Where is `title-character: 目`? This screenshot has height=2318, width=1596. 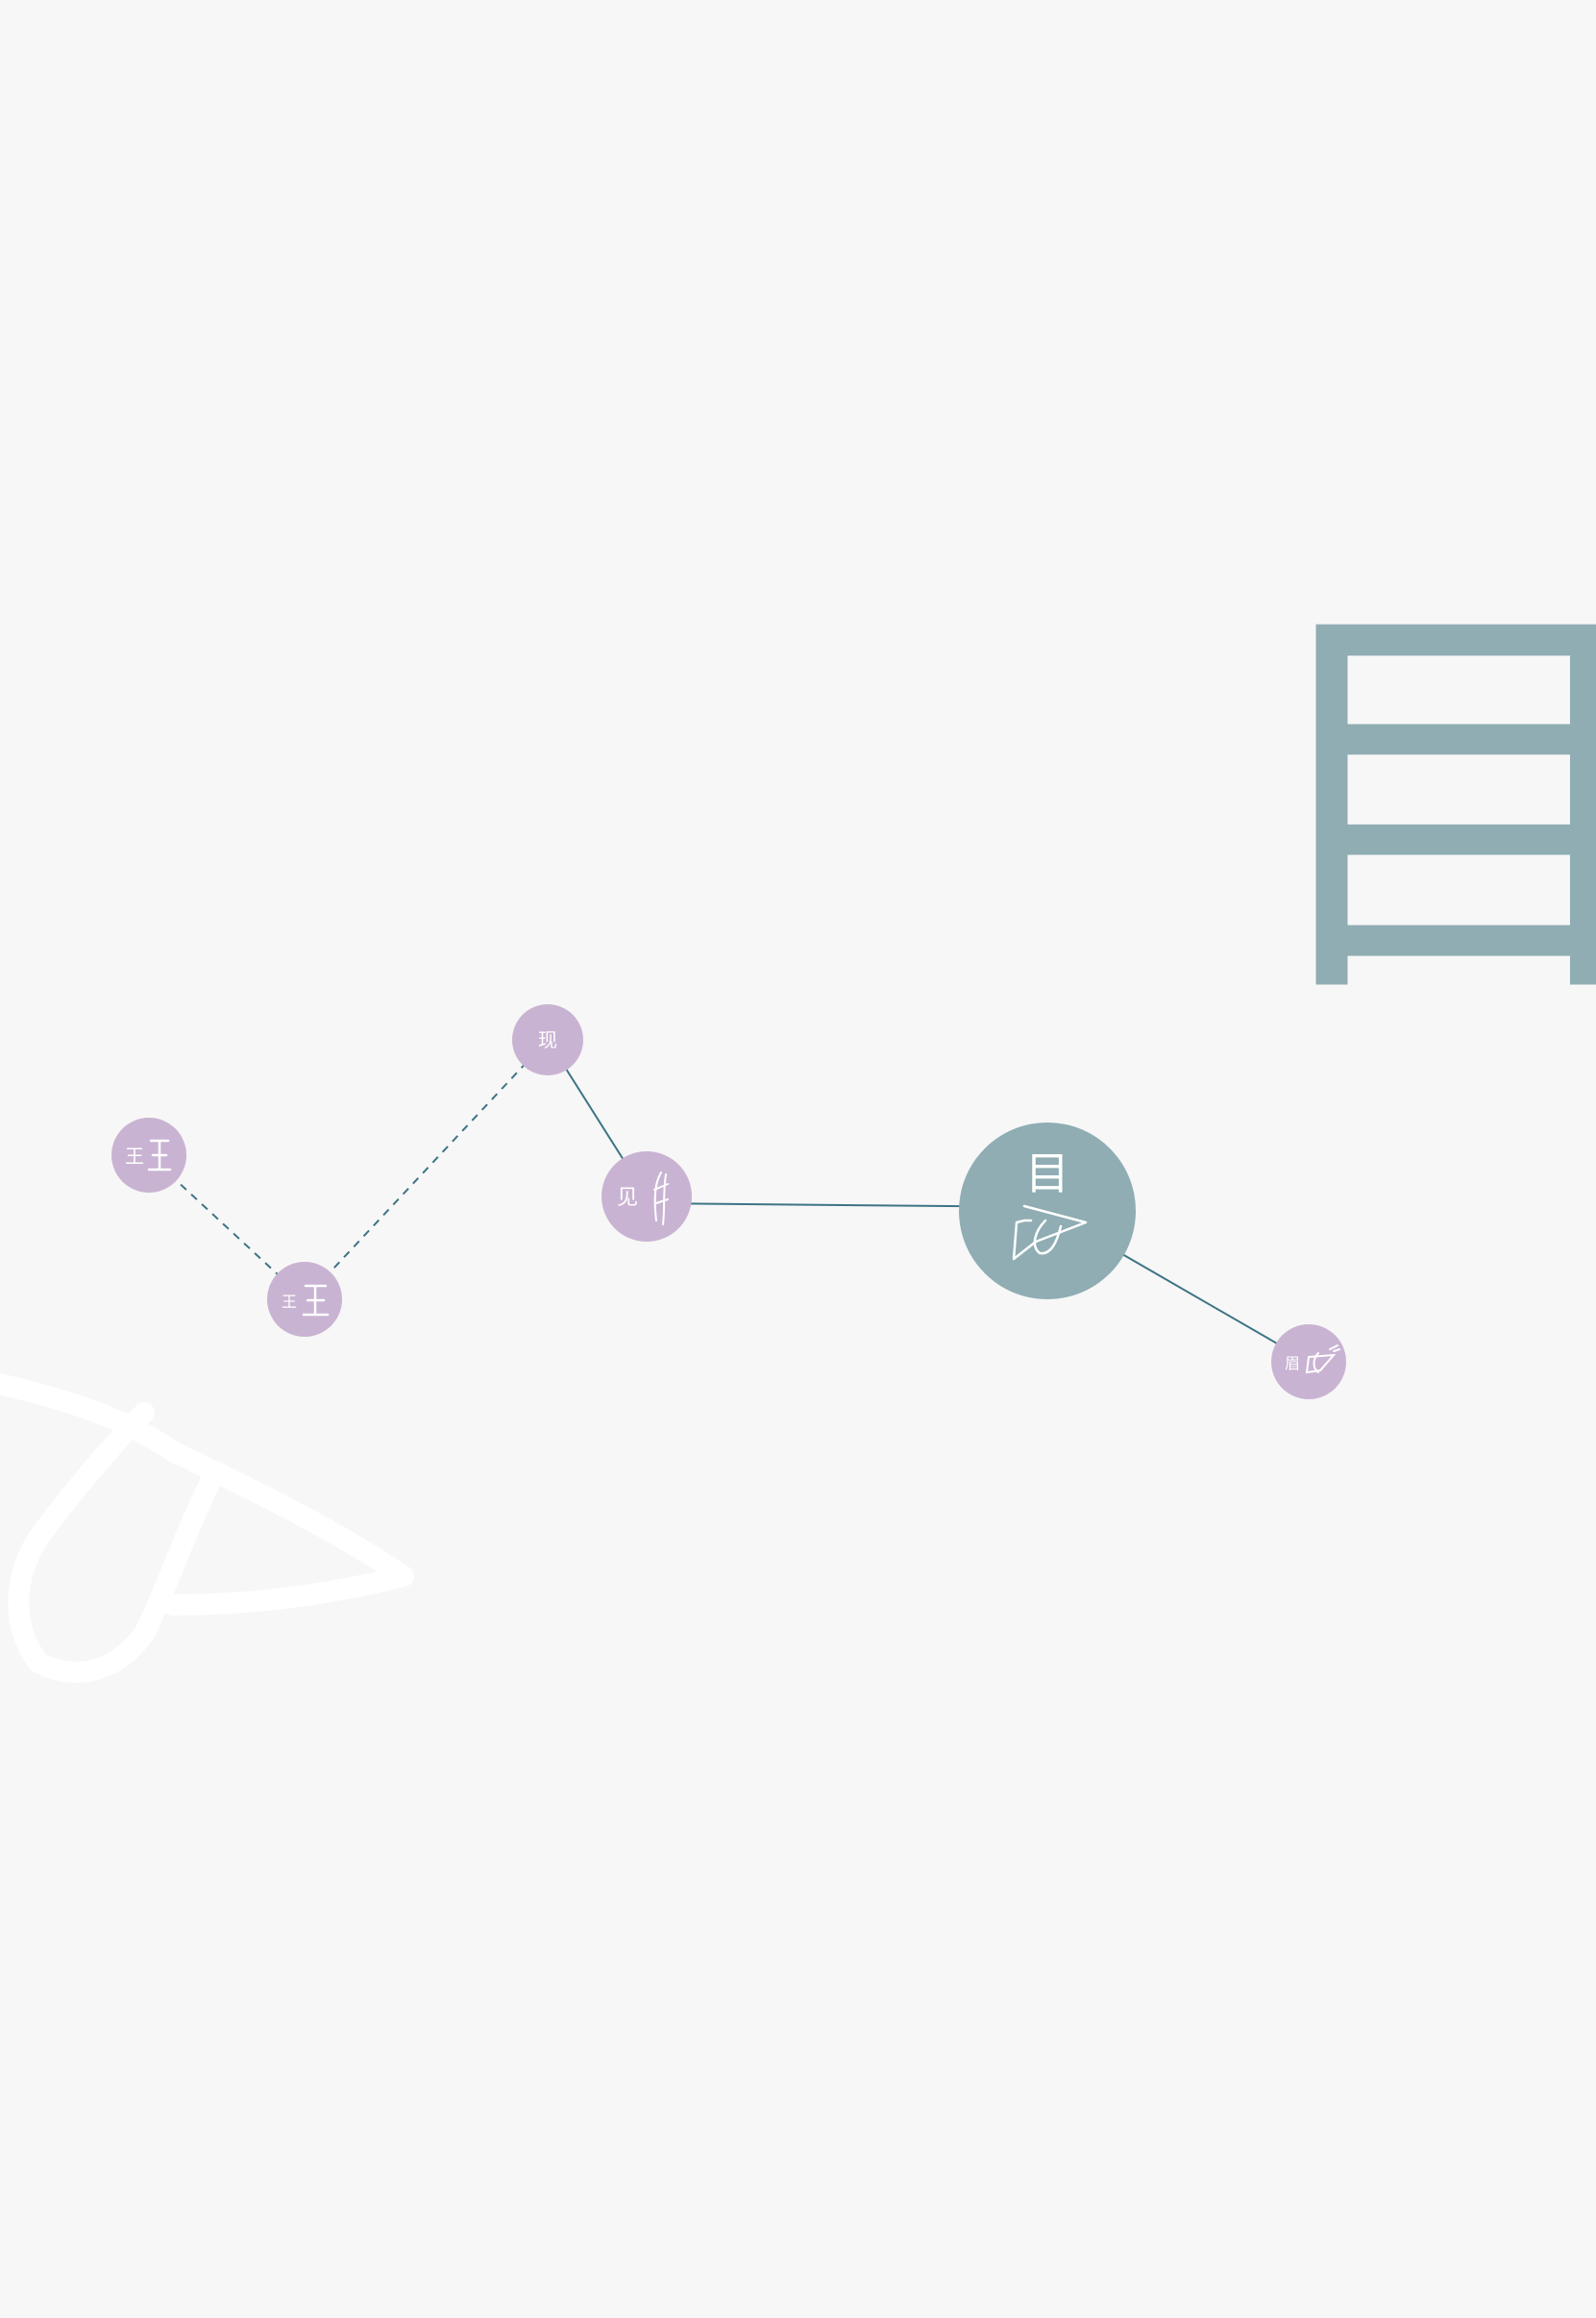
title-character: 目 is located at coordinates (1422, 807).